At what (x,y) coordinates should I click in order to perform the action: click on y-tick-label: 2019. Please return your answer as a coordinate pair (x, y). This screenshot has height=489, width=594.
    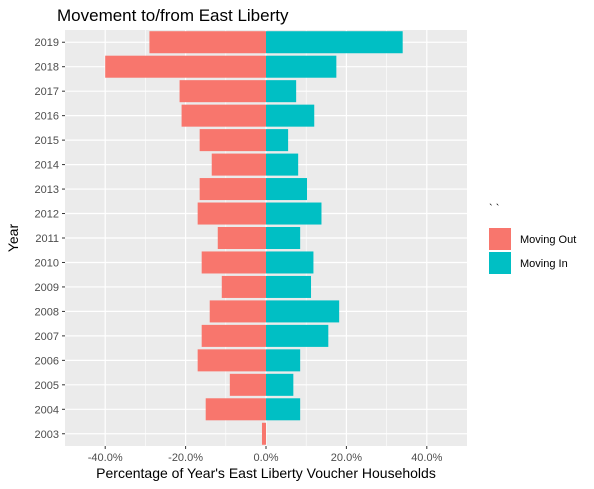
    Looking at the image, I should click on (47, 43).